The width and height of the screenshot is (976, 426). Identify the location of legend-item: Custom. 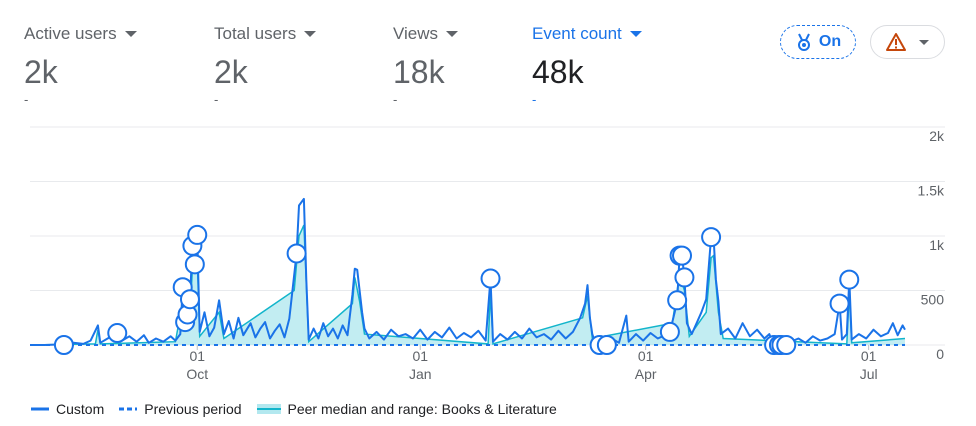
(67, 409).